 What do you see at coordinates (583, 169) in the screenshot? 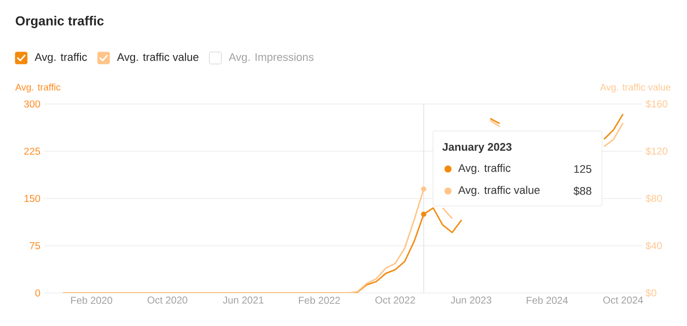
I see `annotation: 125` at bounding box center [583, 169].